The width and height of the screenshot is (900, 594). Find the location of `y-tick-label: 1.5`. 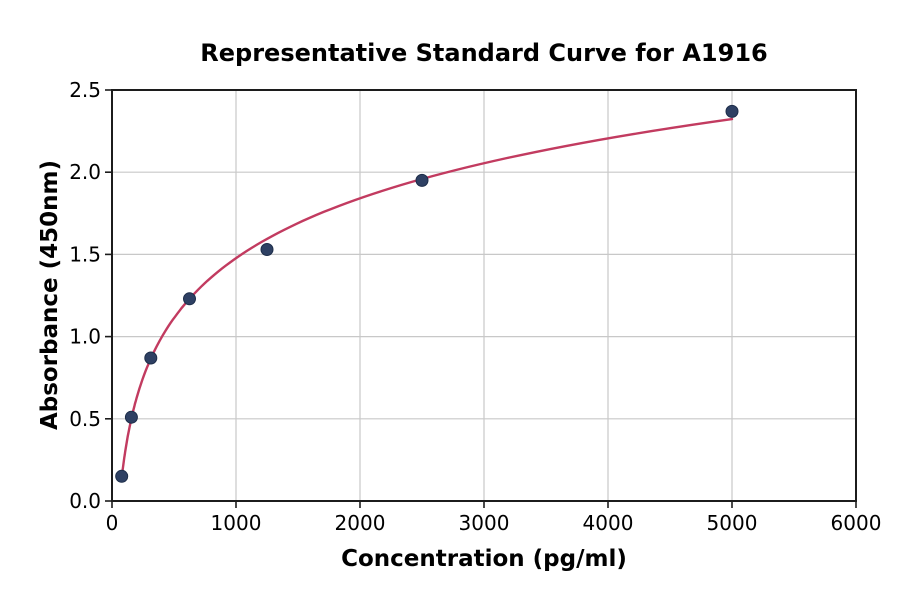

y-tick-label: 1.5 is located at coordinates (85, 254).